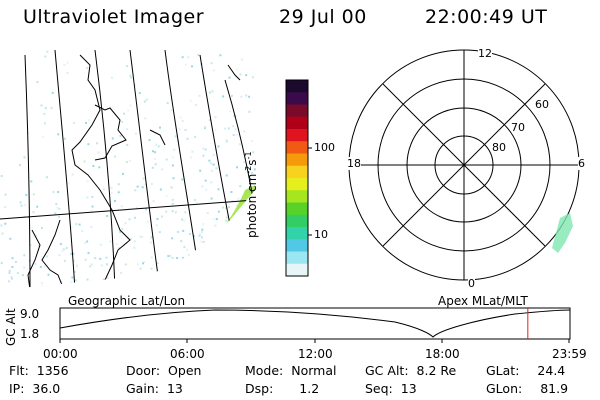 The width and height of the screenshot is (600, 400). What do you see at coordinates (298, 178) in the screenshot?
I see `colorbar` at bounding box center [298, 178].